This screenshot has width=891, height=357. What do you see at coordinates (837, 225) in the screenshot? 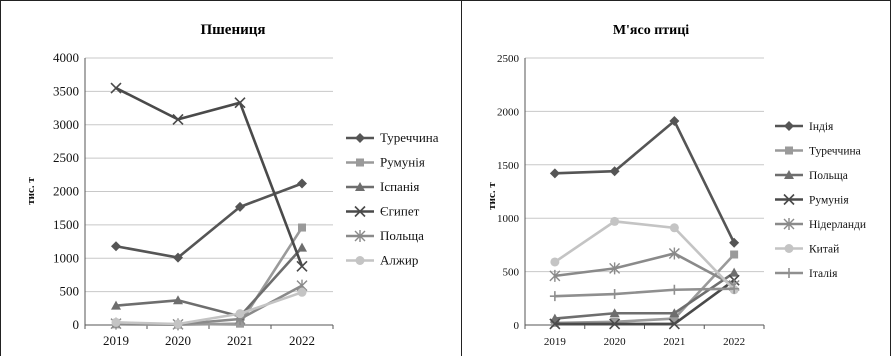
I see `legend-label: Нідерланди` at bounding box center [837, 225].